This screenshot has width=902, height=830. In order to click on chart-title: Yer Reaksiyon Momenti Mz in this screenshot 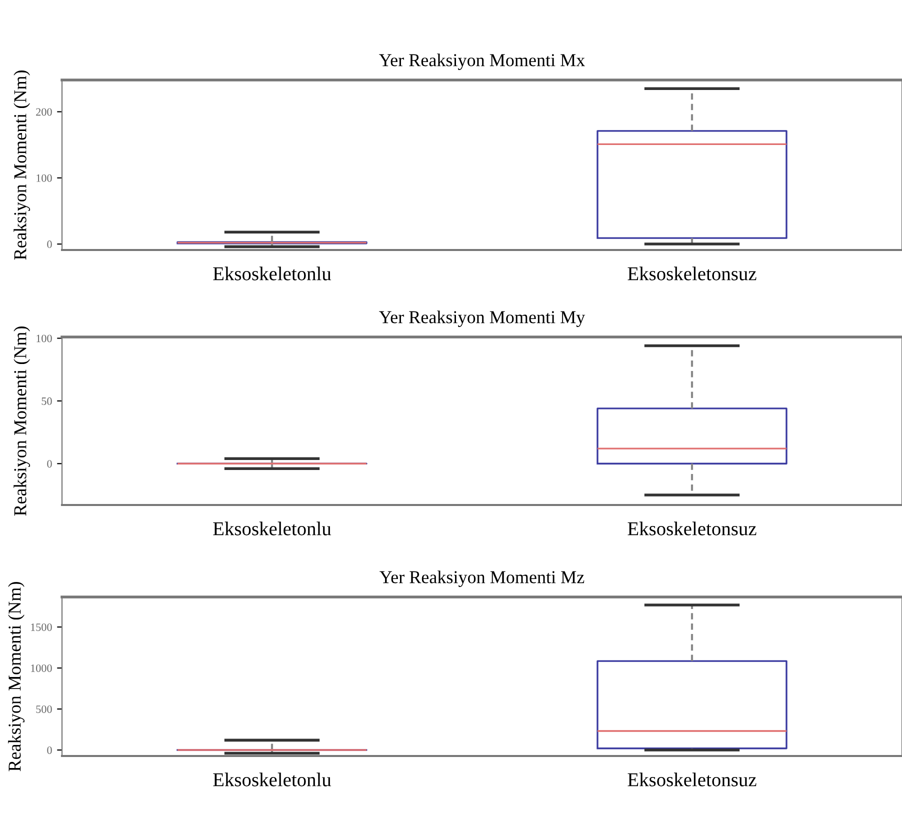, I will do `click(482, 579)`.